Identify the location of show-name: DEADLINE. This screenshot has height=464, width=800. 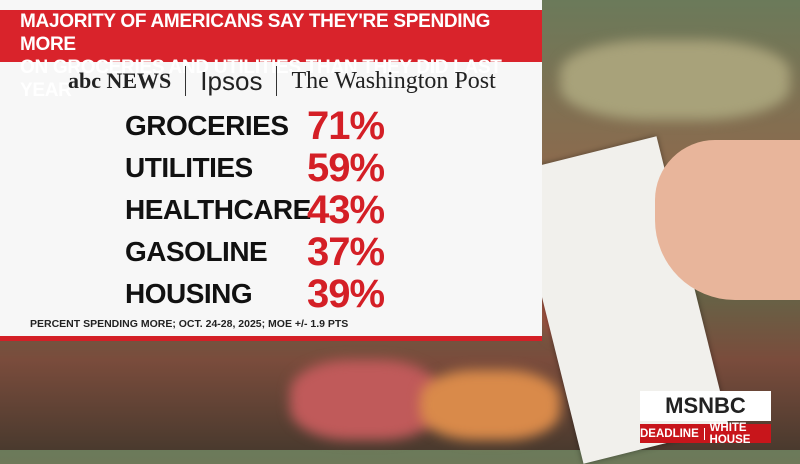
(669, 433).